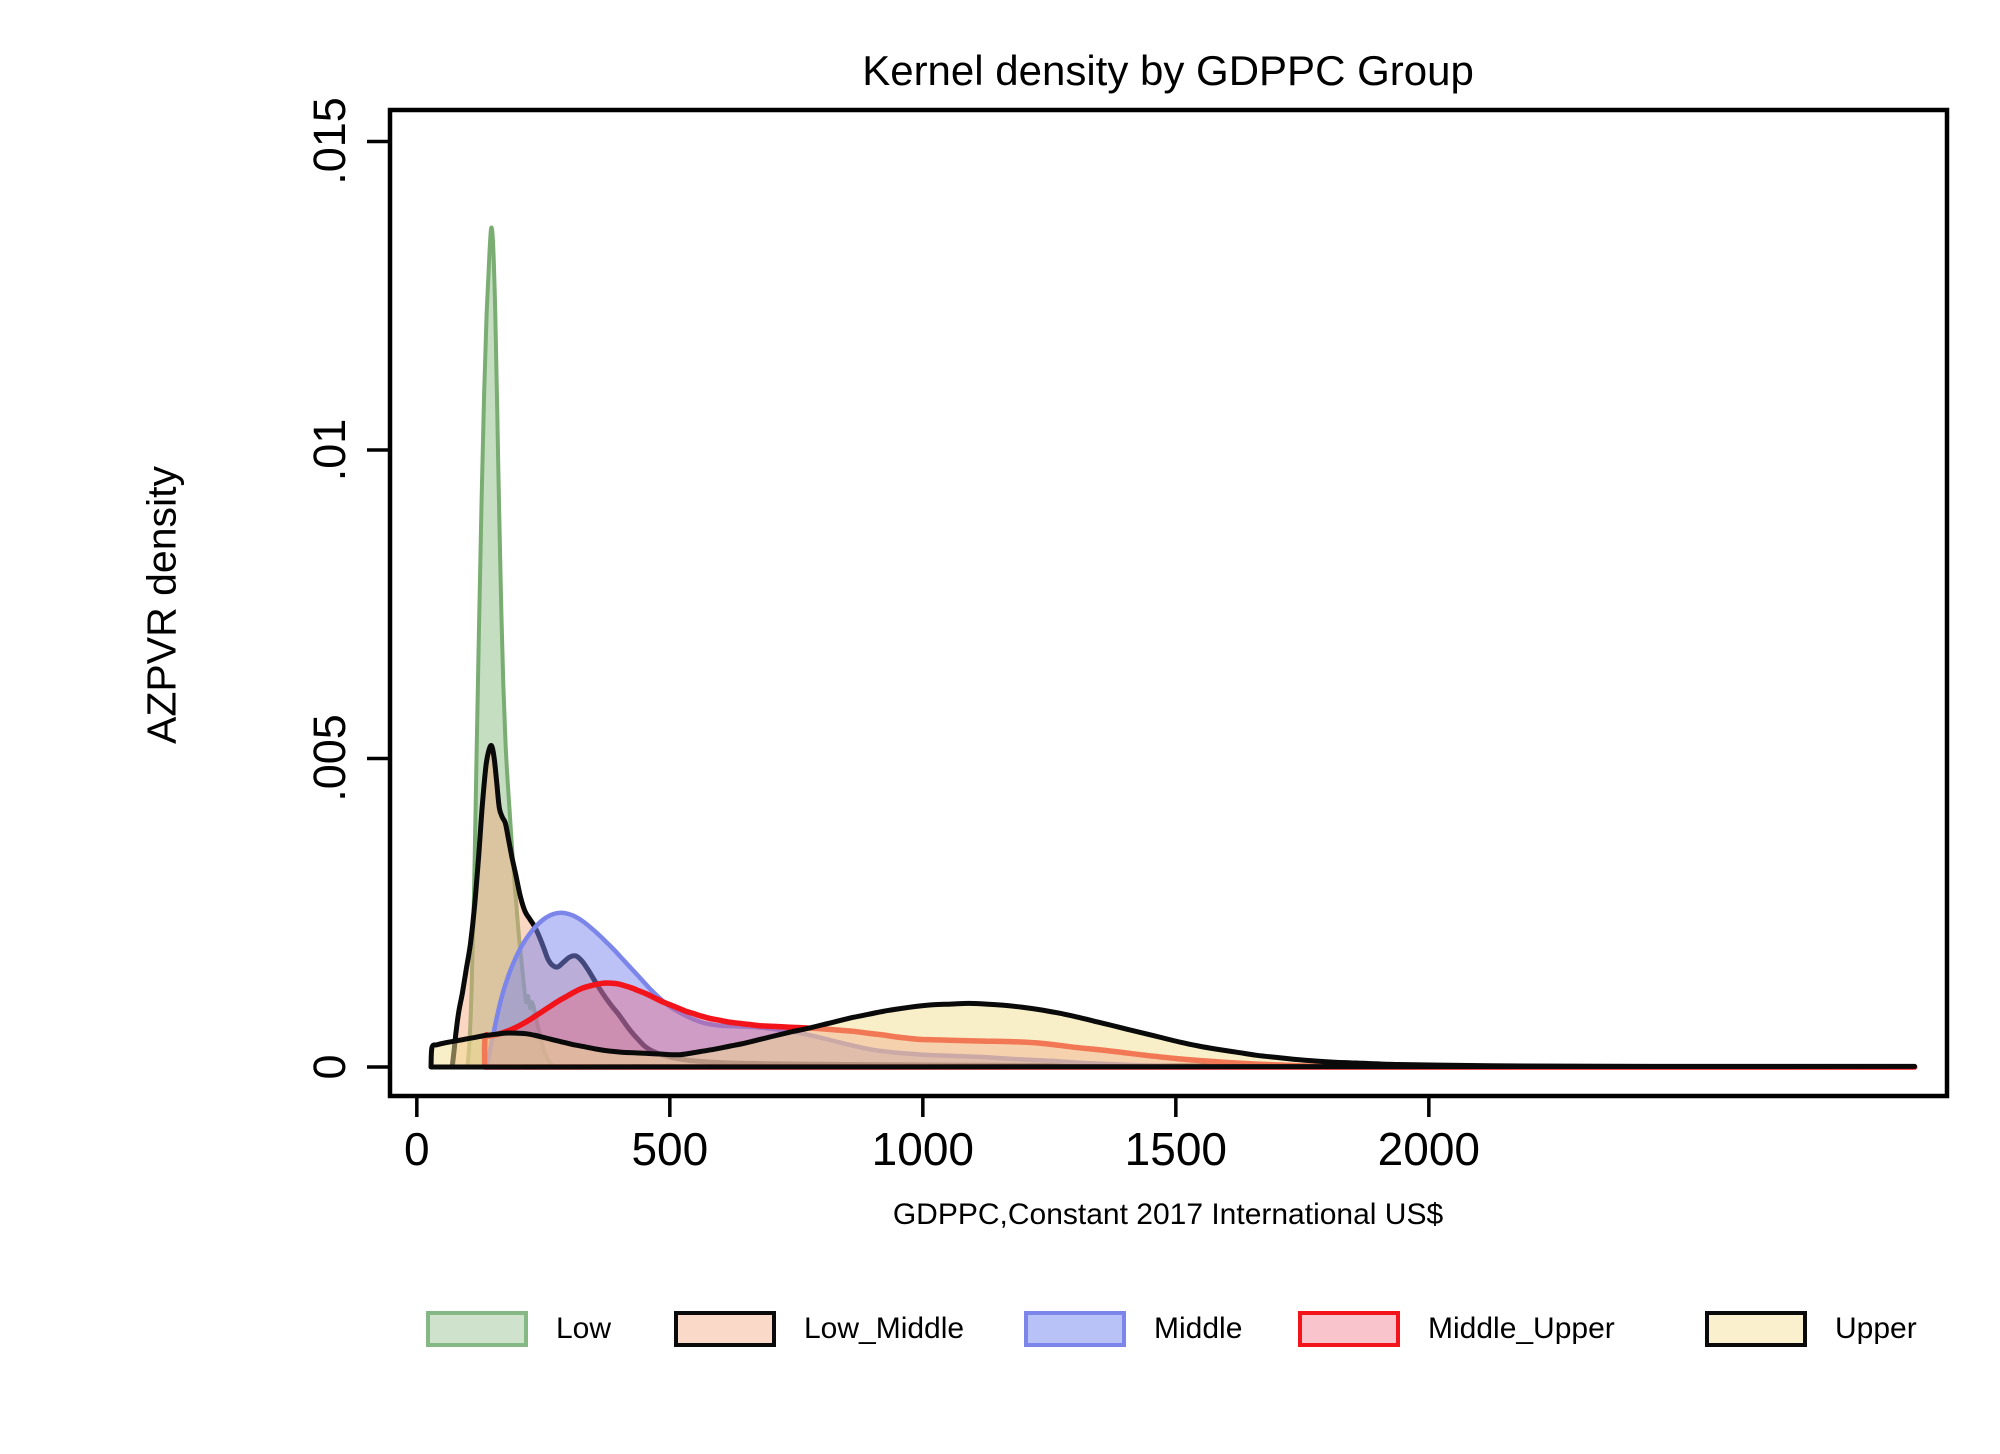 The height and width of the screenshot is (1454, 2000). I want to click on legend-item-low: Low, so click(518, 1329).